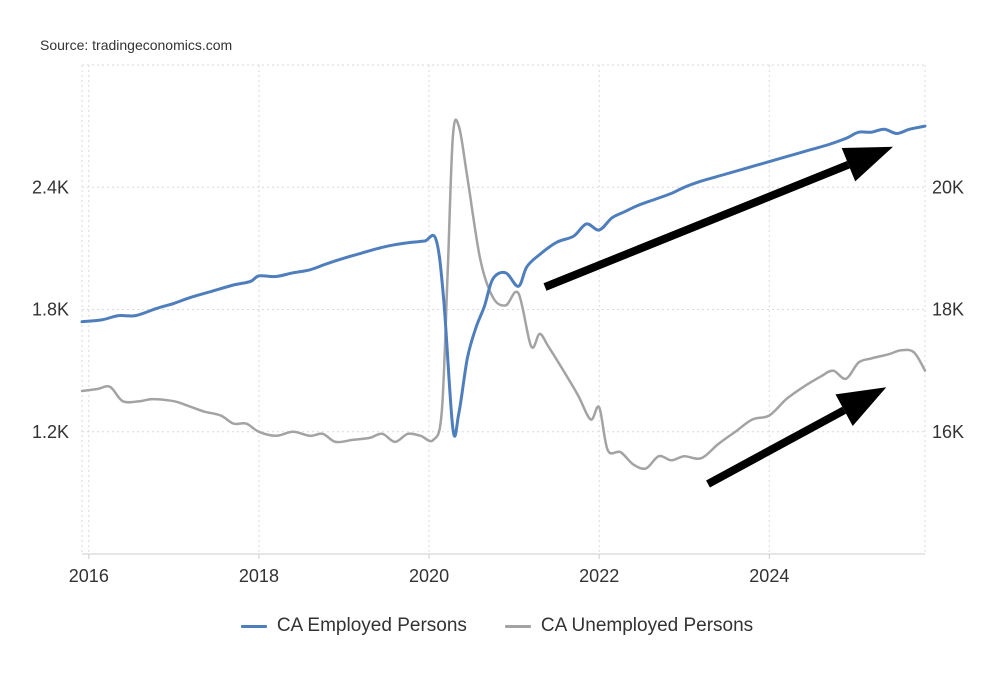 This screenshot has height=680, width=994. What do you see at coordinates (647, 625) in the screenshot?
I see `legend-label-unemployed: CA Unemployed Persons` at bounding box center [647, 625].